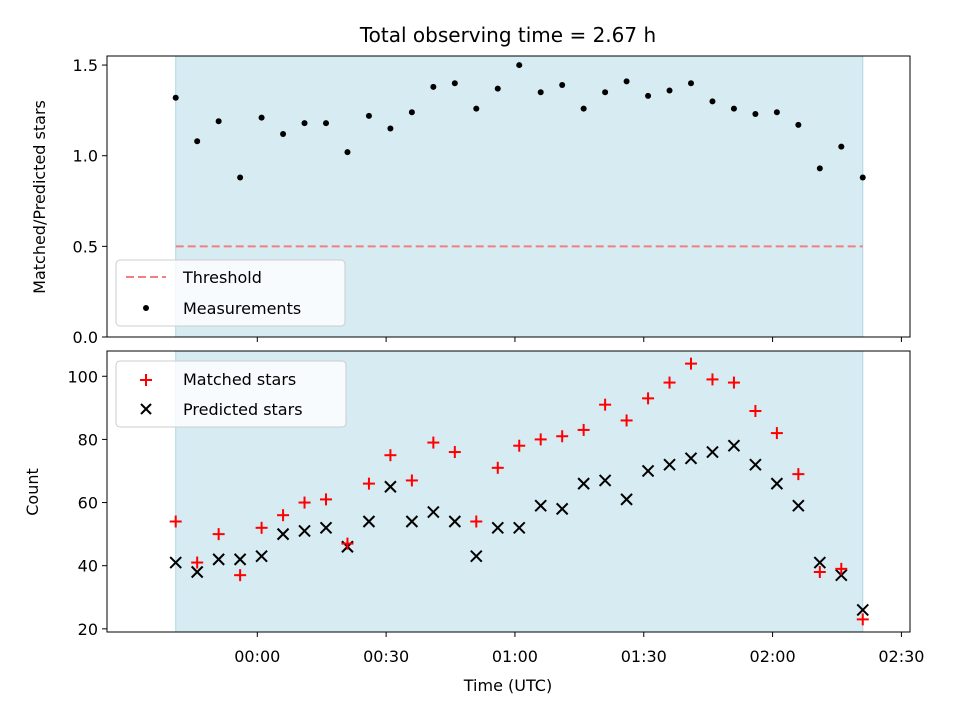 Image resolution: width=960 pixels, height=720 pixels. I want to click on bottom-legend: Matched stars Predicted stars, so click(231, 394).